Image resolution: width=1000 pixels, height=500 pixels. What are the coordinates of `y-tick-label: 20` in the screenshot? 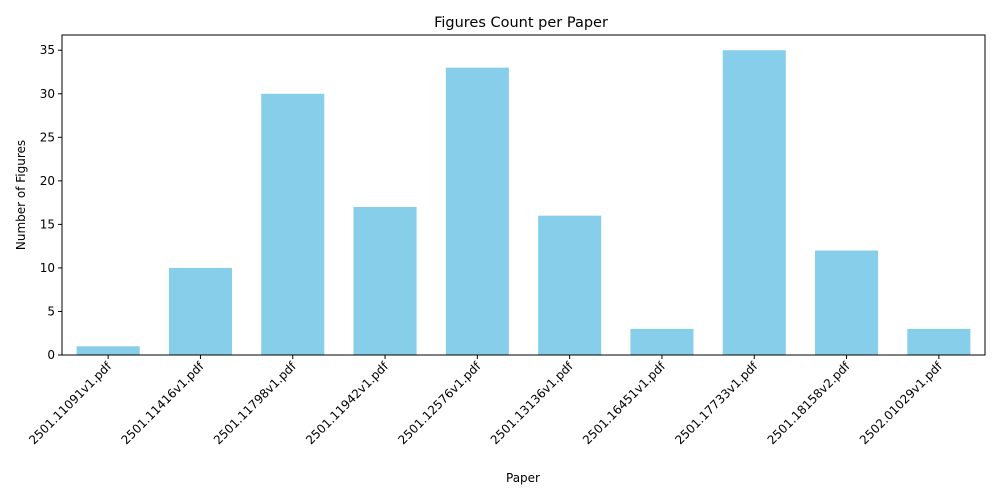 It's located at (47, 181).